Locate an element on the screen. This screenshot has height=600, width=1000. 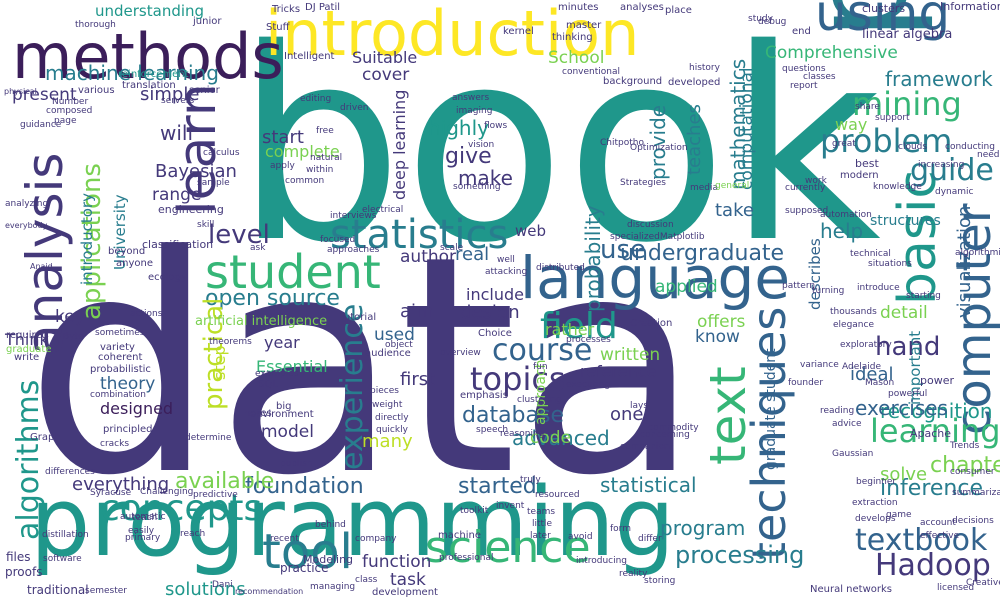
word-clustering: clustering is located at coordinates (539, 400).